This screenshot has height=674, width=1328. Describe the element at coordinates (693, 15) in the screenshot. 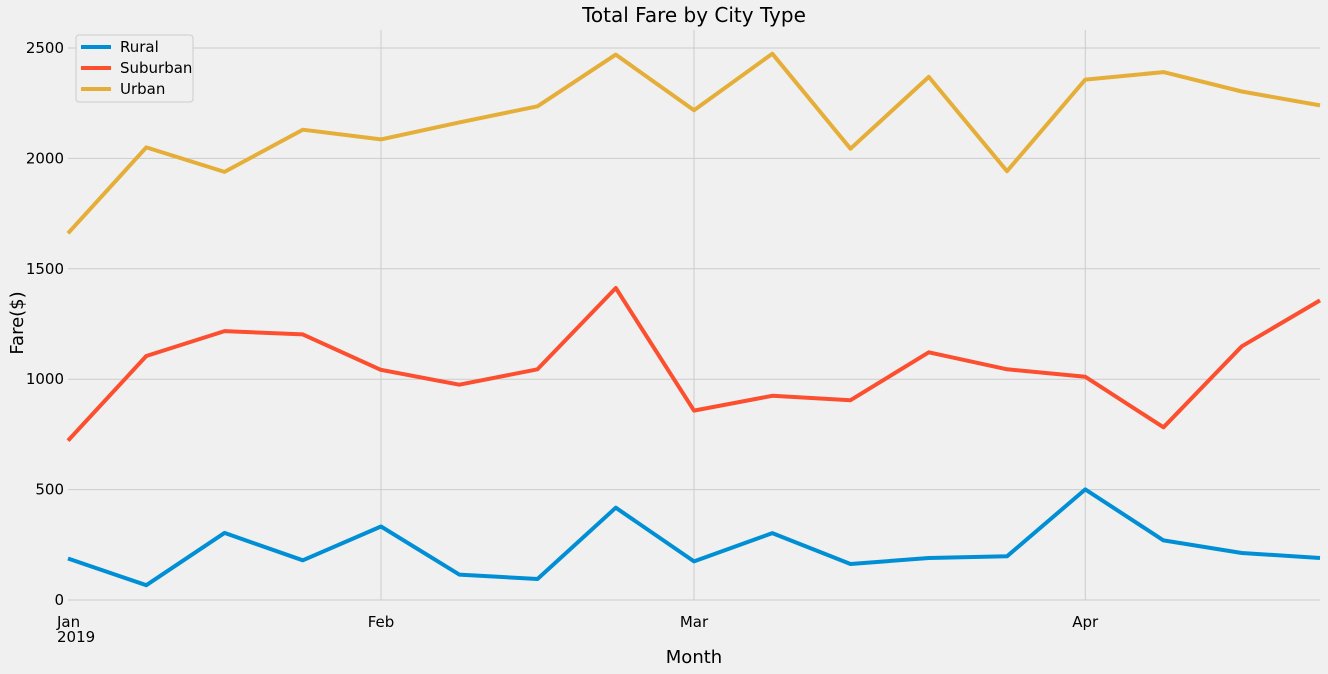

I see `chart-title: Total Fare by City Type` at that location.